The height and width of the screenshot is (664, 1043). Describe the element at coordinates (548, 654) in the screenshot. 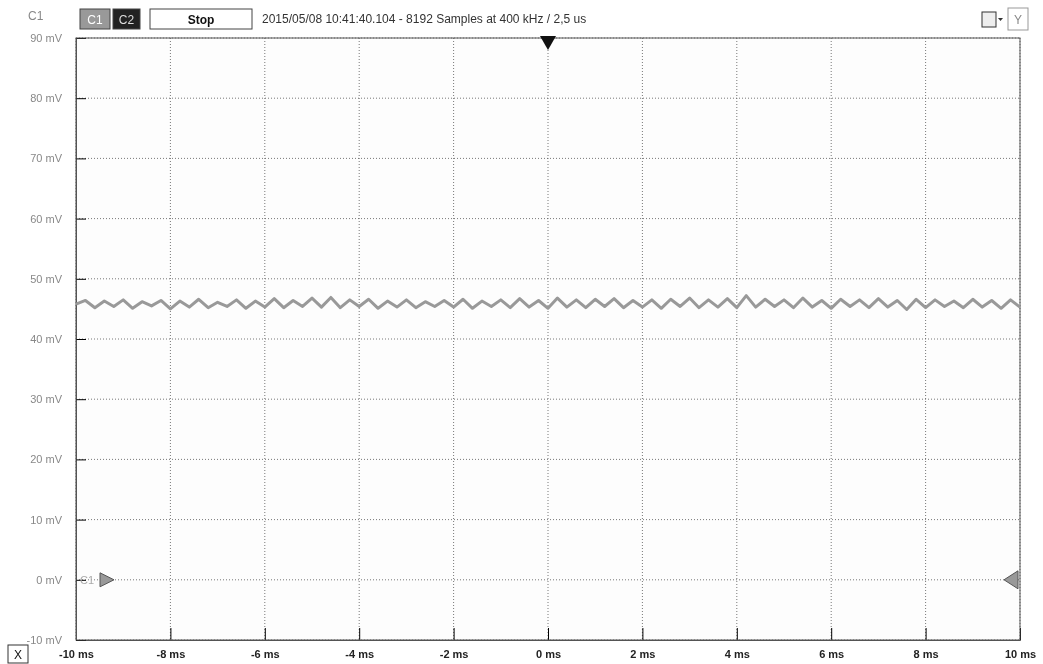

I see `x-tick-label: 0 ms` at that location.